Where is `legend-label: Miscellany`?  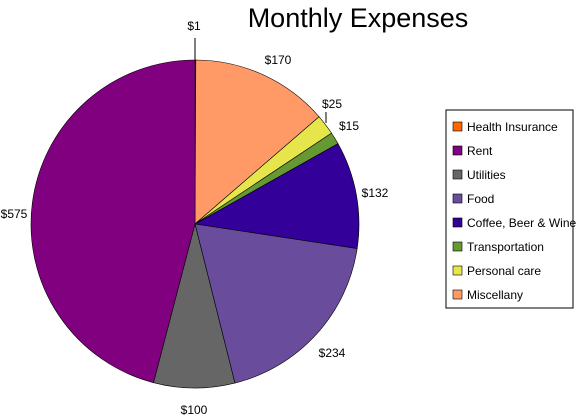
legend-label: Miscellany is located at coordinates (495, 295).